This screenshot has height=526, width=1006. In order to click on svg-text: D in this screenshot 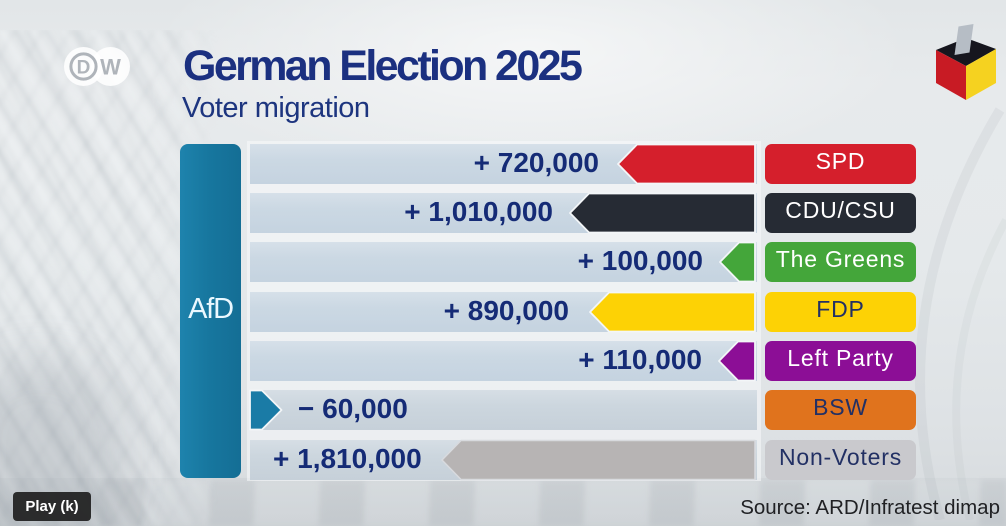, I will do `click(84, 67)`.